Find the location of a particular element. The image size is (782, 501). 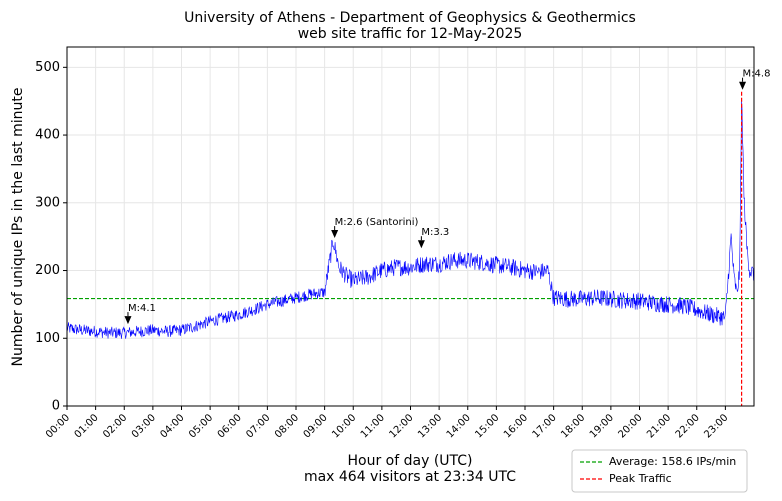

x-tick-label: 11:00 is located at coordinates (373, 426).